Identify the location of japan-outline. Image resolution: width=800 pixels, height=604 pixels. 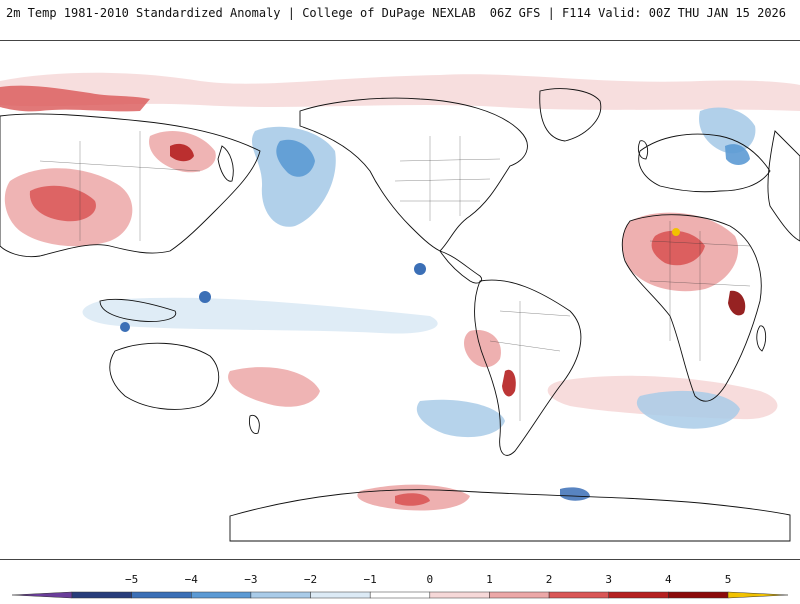
(225, 163).